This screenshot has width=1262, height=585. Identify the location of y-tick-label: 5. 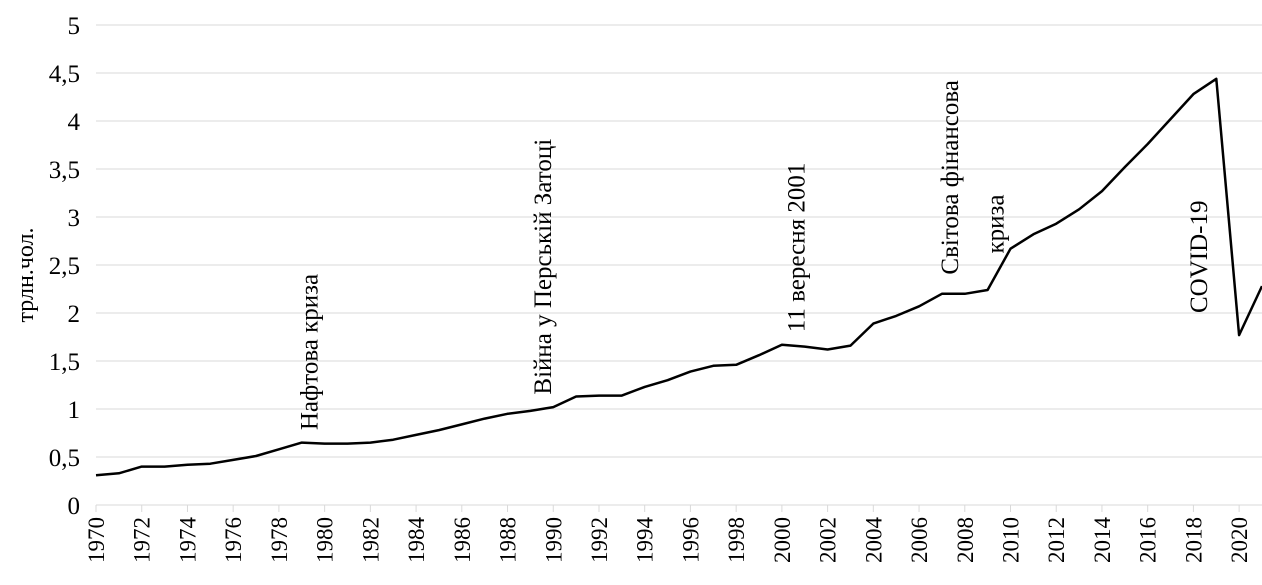
(74, 26).